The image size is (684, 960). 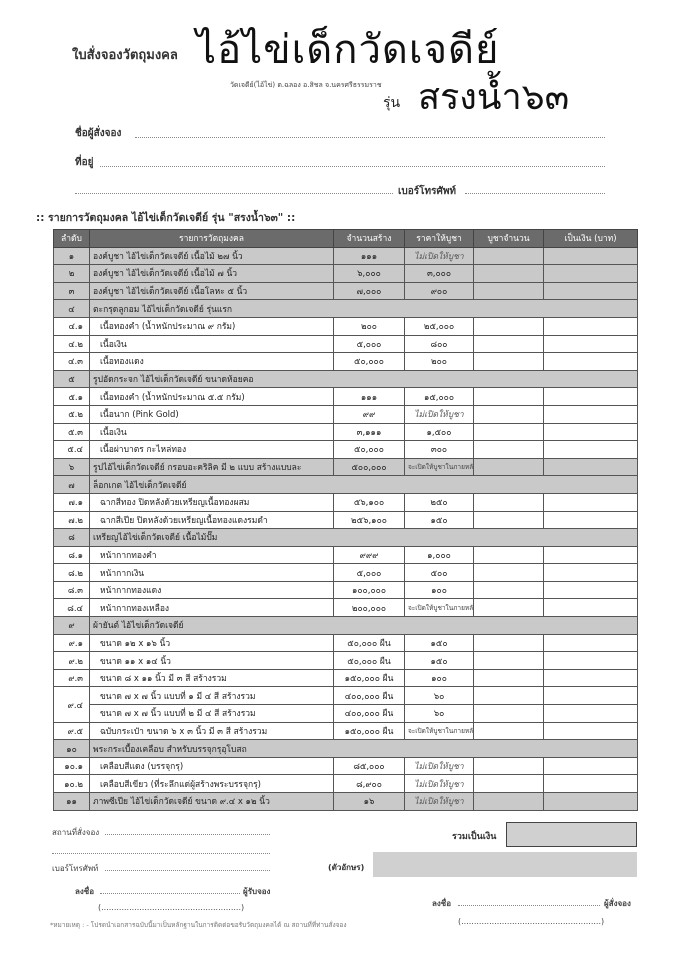 What do you see at coordinates (71, 537) in the screenshot?
I see `row-number: ๘` at bounding box center [71, 537].